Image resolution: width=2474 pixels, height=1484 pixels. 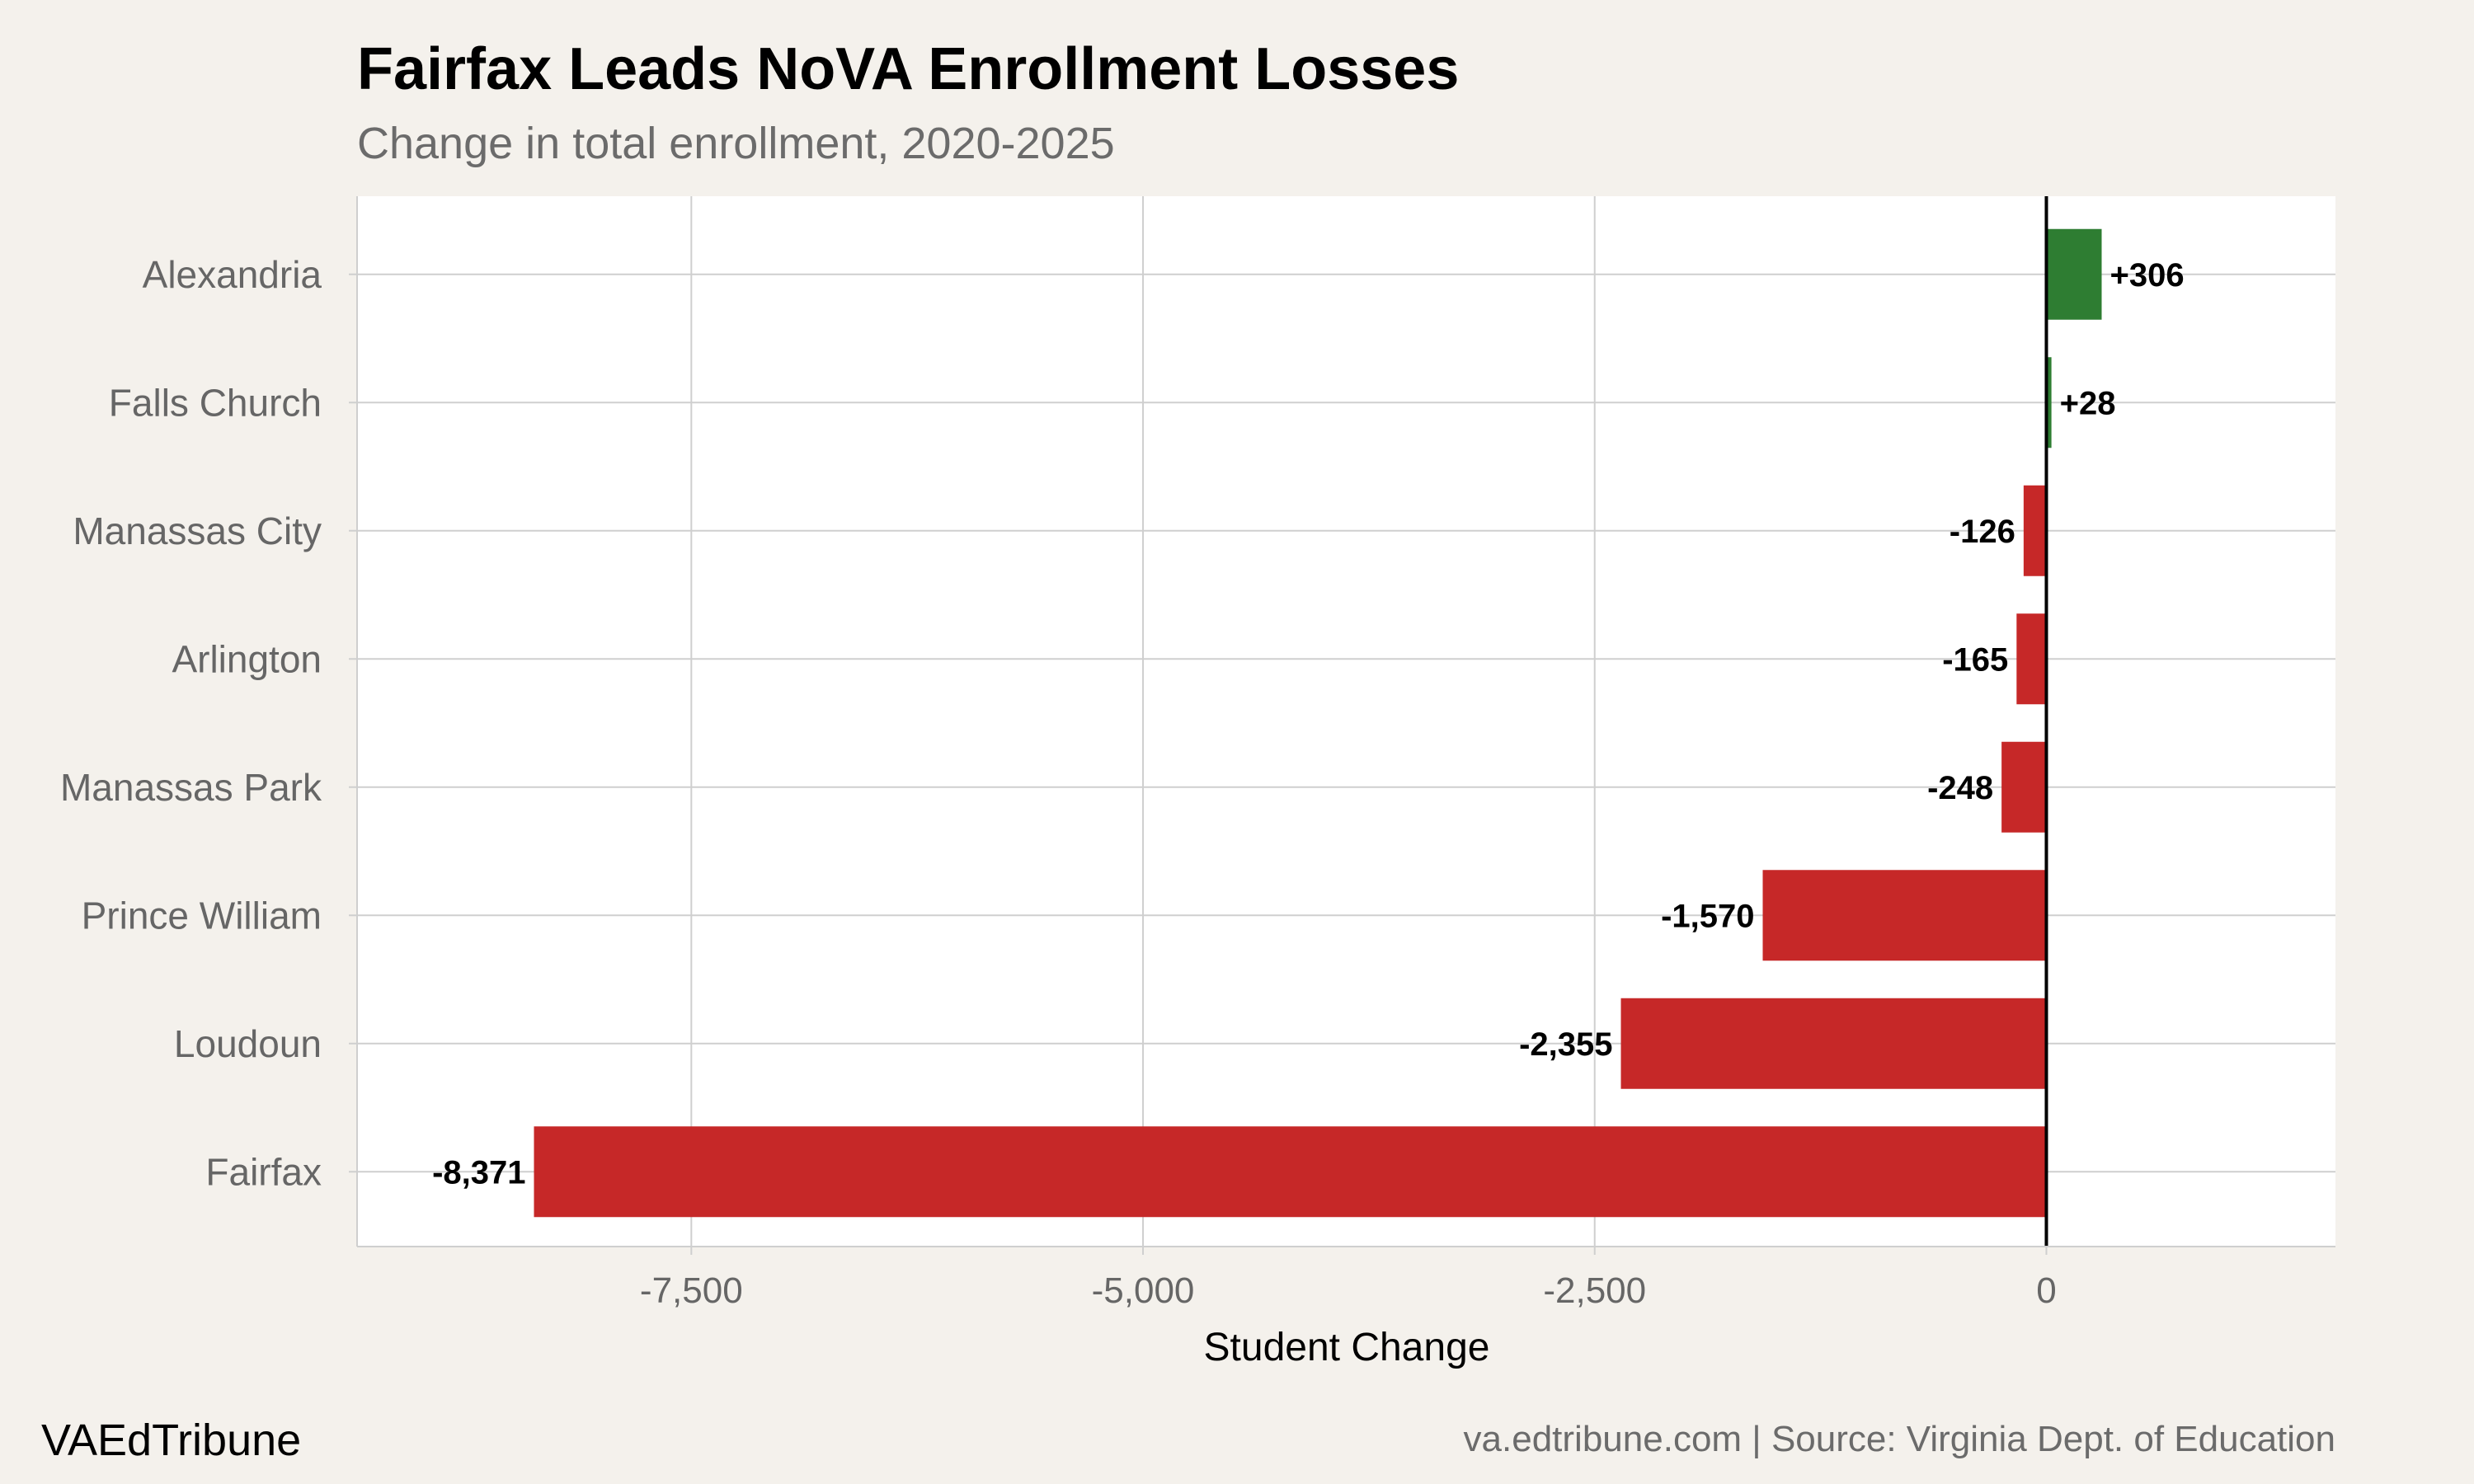 I want to click on category-label: Arlington, so click(x=247, y=658).